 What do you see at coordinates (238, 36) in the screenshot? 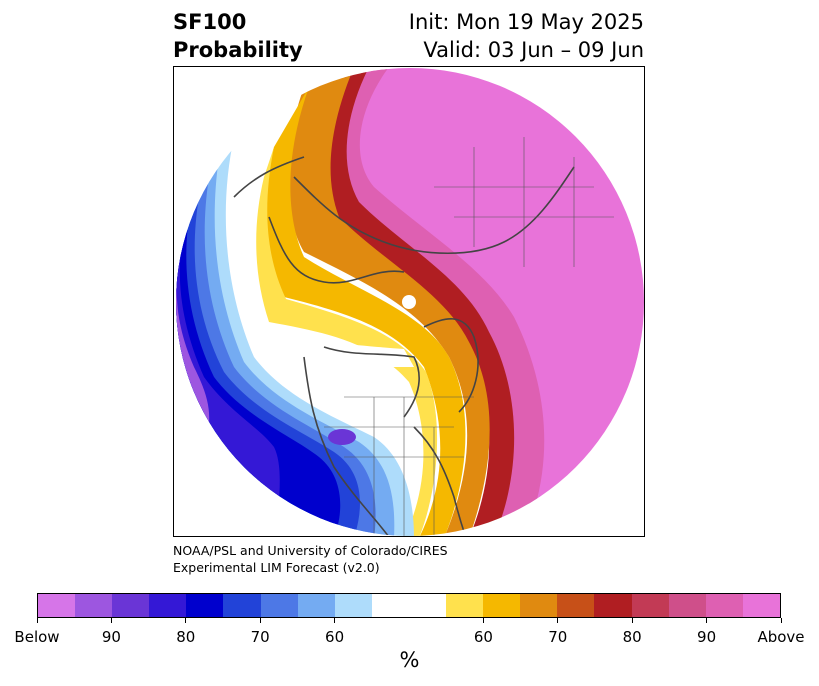
I see `chart-title-left: SF100 Probability` at bounding box center [238, 36].